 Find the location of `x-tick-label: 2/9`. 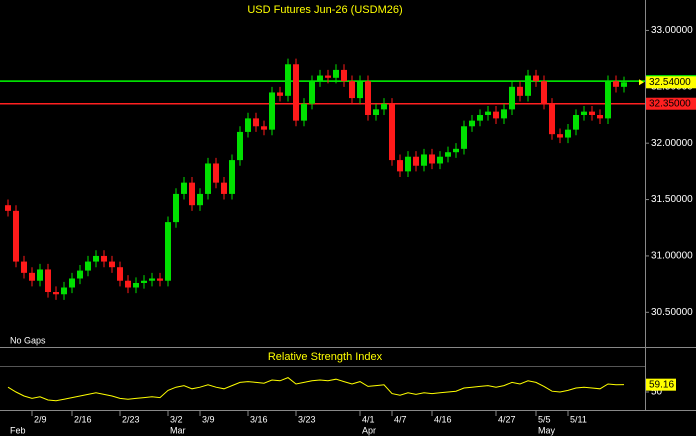

x-tick-label: 2/9 is located at coordinates (40, 419).